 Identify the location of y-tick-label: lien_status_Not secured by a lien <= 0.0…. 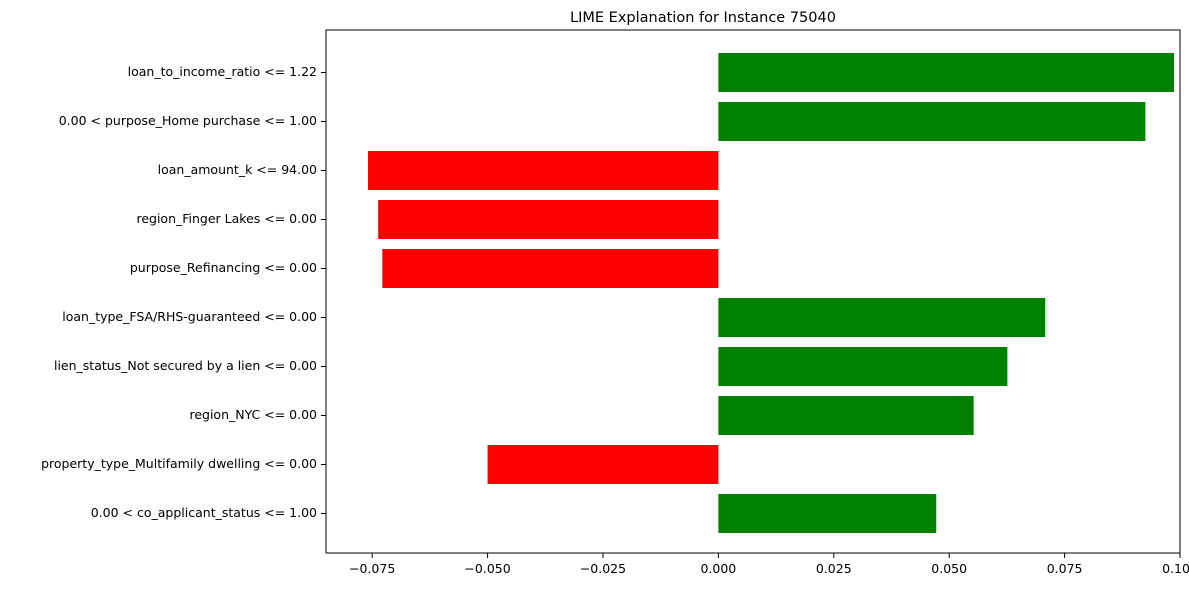
(185, 365).